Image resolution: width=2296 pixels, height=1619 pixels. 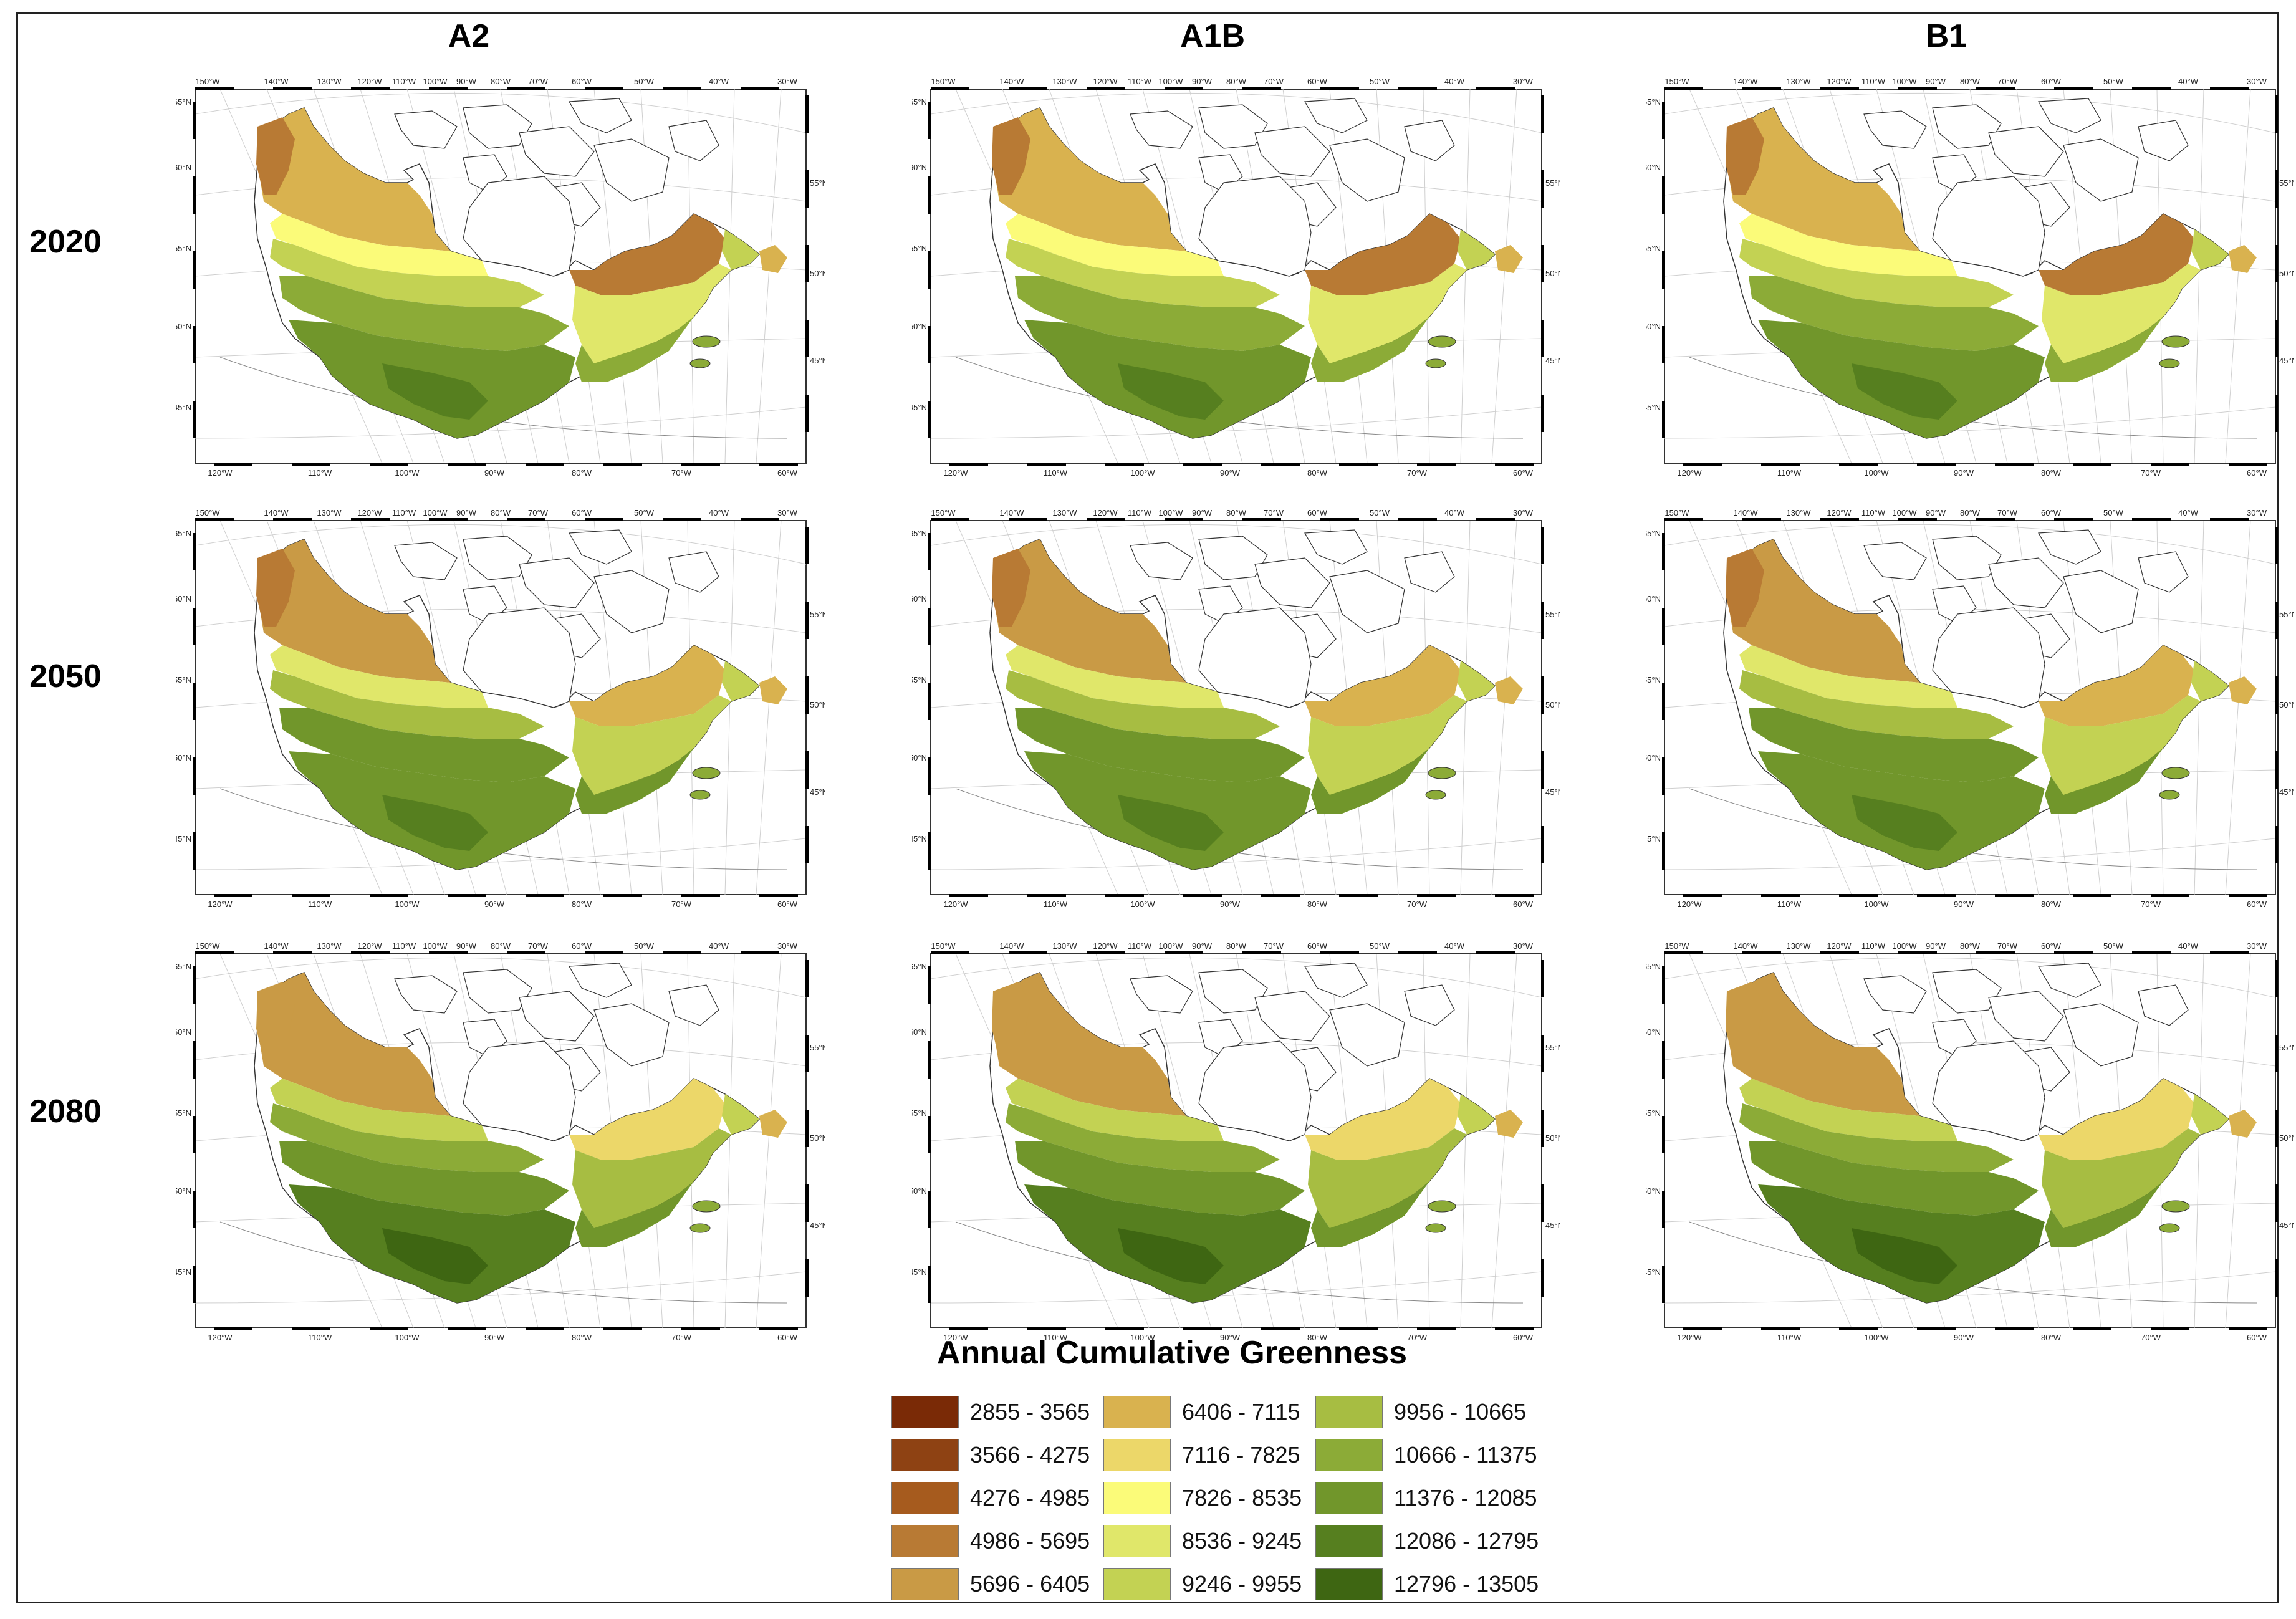 I want to click on latitude-label-left: 50°N, so click(x=183, y=757).